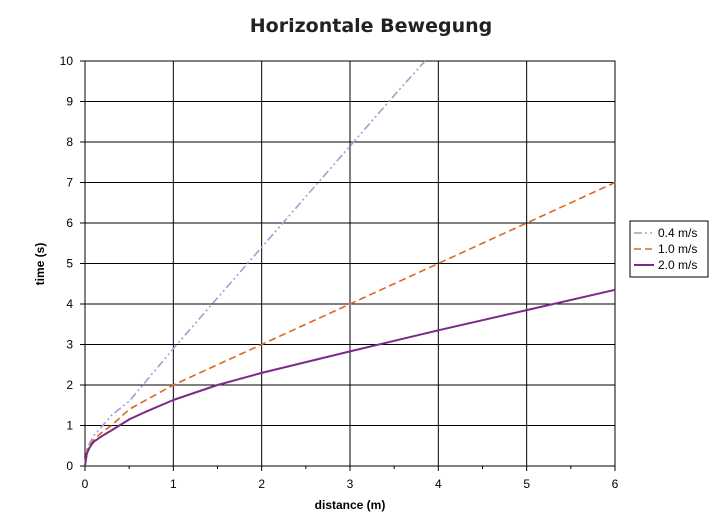 This screenshot has width=711, height=515. I want to click on x-axis-label: distance (m), so click(350, 505).